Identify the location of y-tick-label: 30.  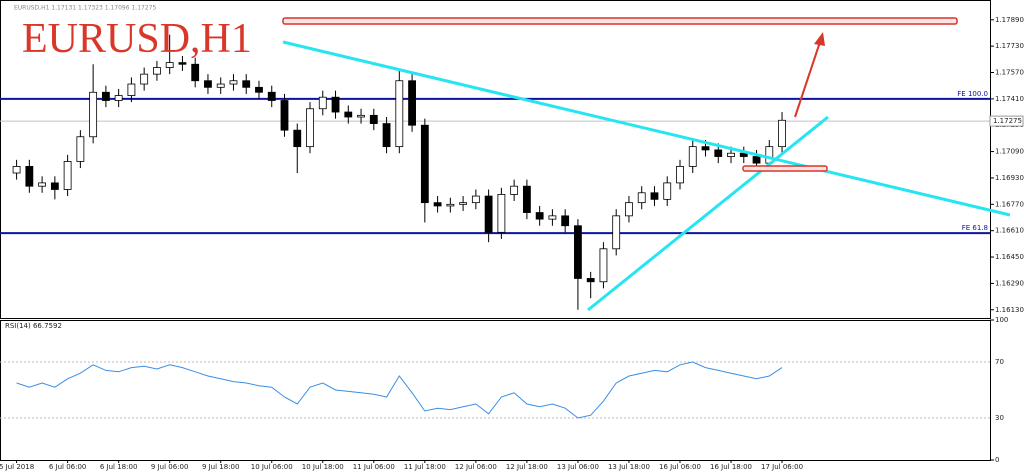
(999, 418).